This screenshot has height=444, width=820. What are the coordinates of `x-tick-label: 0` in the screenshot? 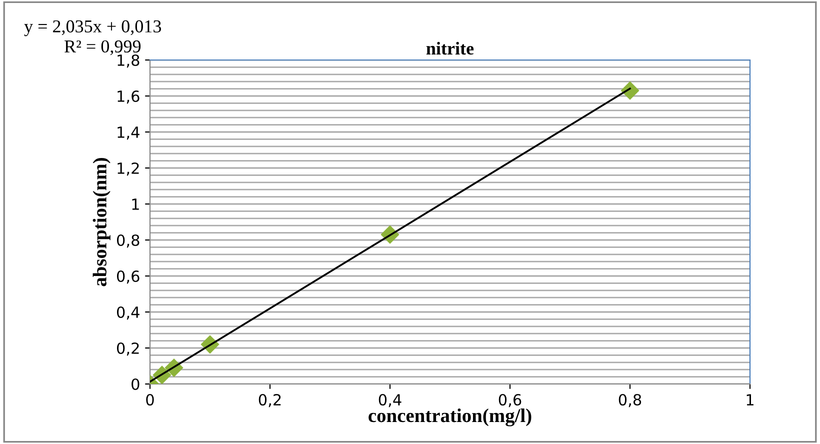 It's located at (150, 400).